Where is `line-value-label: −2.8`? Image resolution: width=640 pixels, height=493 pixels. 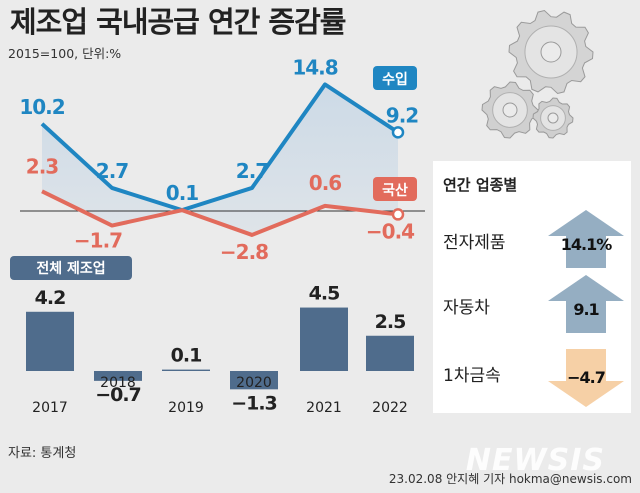
line-value-label: −2.8 is located at coordinates (244, 252).